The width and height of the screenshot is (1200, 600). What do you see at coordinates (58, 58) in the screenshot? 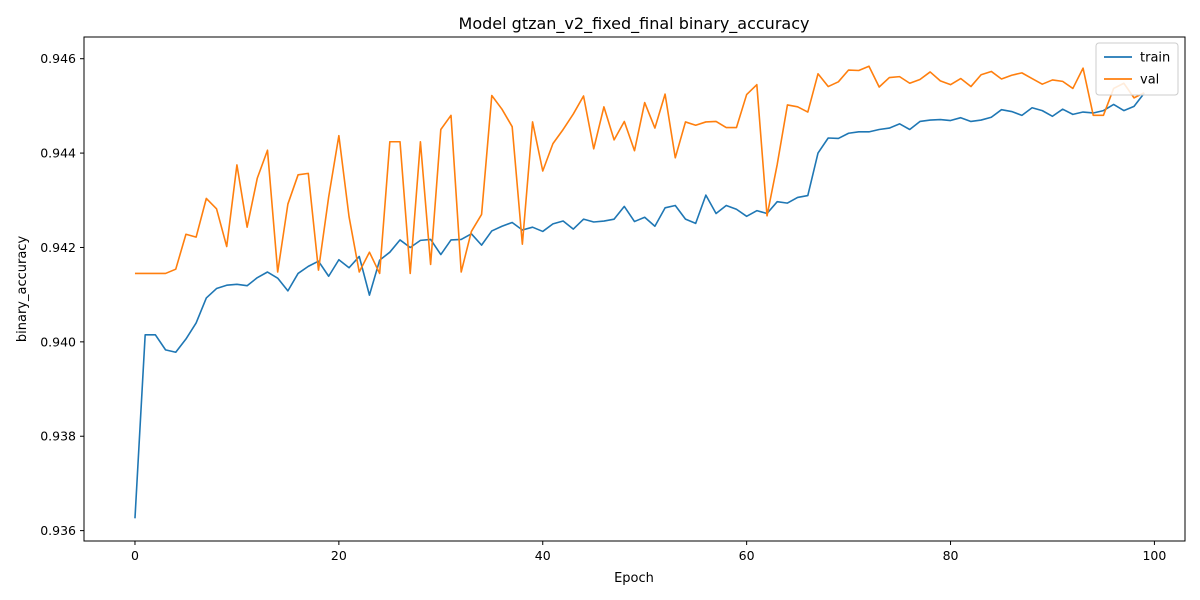
I see `y-tick-label: 0.946` at bounding box center [58, 58].